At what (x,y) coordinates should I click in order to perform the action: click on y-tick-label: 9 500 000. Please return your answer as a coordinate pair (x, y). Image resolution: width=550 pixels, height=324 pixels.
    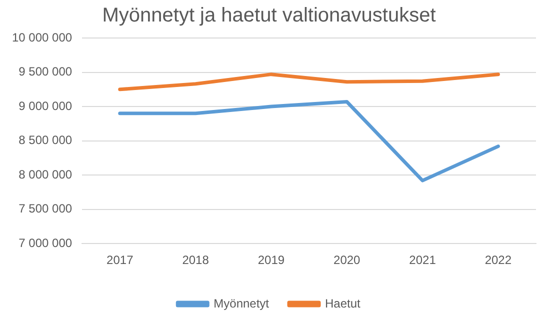
    Looking at the image, I should click on (45, 71).